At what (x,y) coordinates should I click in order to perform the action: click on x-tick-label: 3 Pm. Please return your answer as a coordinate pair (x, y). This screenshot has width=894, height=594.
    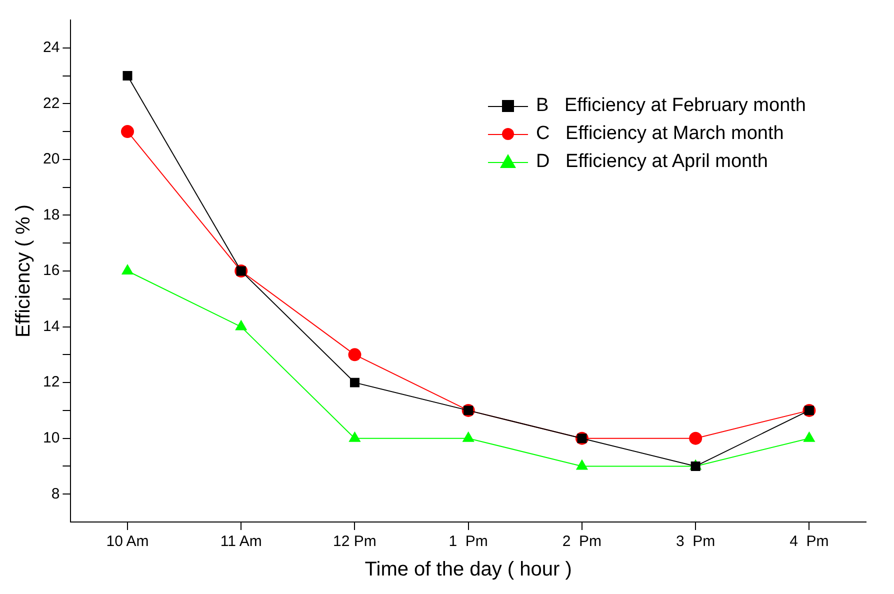
    Looking at the image, I should click on (696, 541).